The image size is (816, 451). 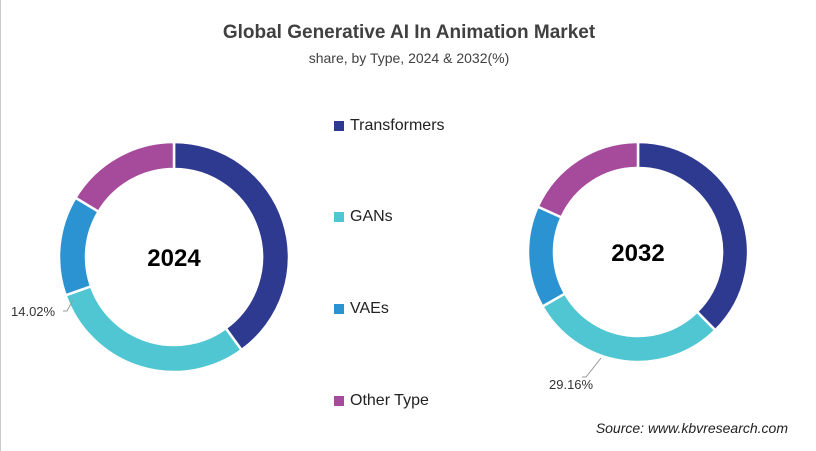 What do you see at coordinates (124, 177) in the screenshot?
I see `donut-slice-2024-other-type` at bounding box center [124, 177].